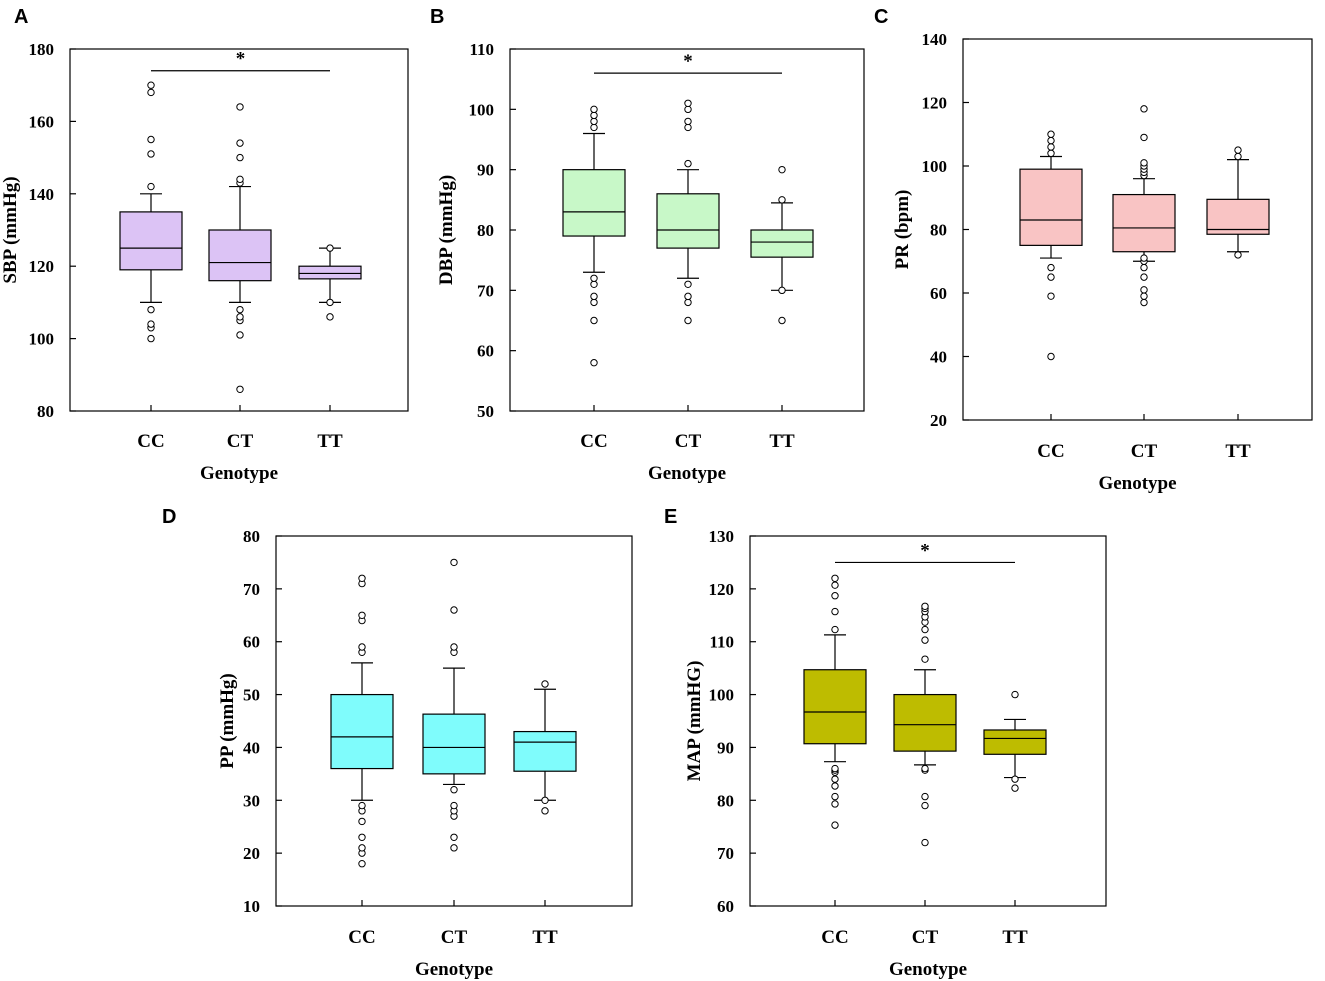 The height and width of the screenshot is (981, 1325). What do you see at coordinates (227, 721) in the screenshot?
I see `y-axis-label: PP (mmHg)` at bounding box center [227, 721].